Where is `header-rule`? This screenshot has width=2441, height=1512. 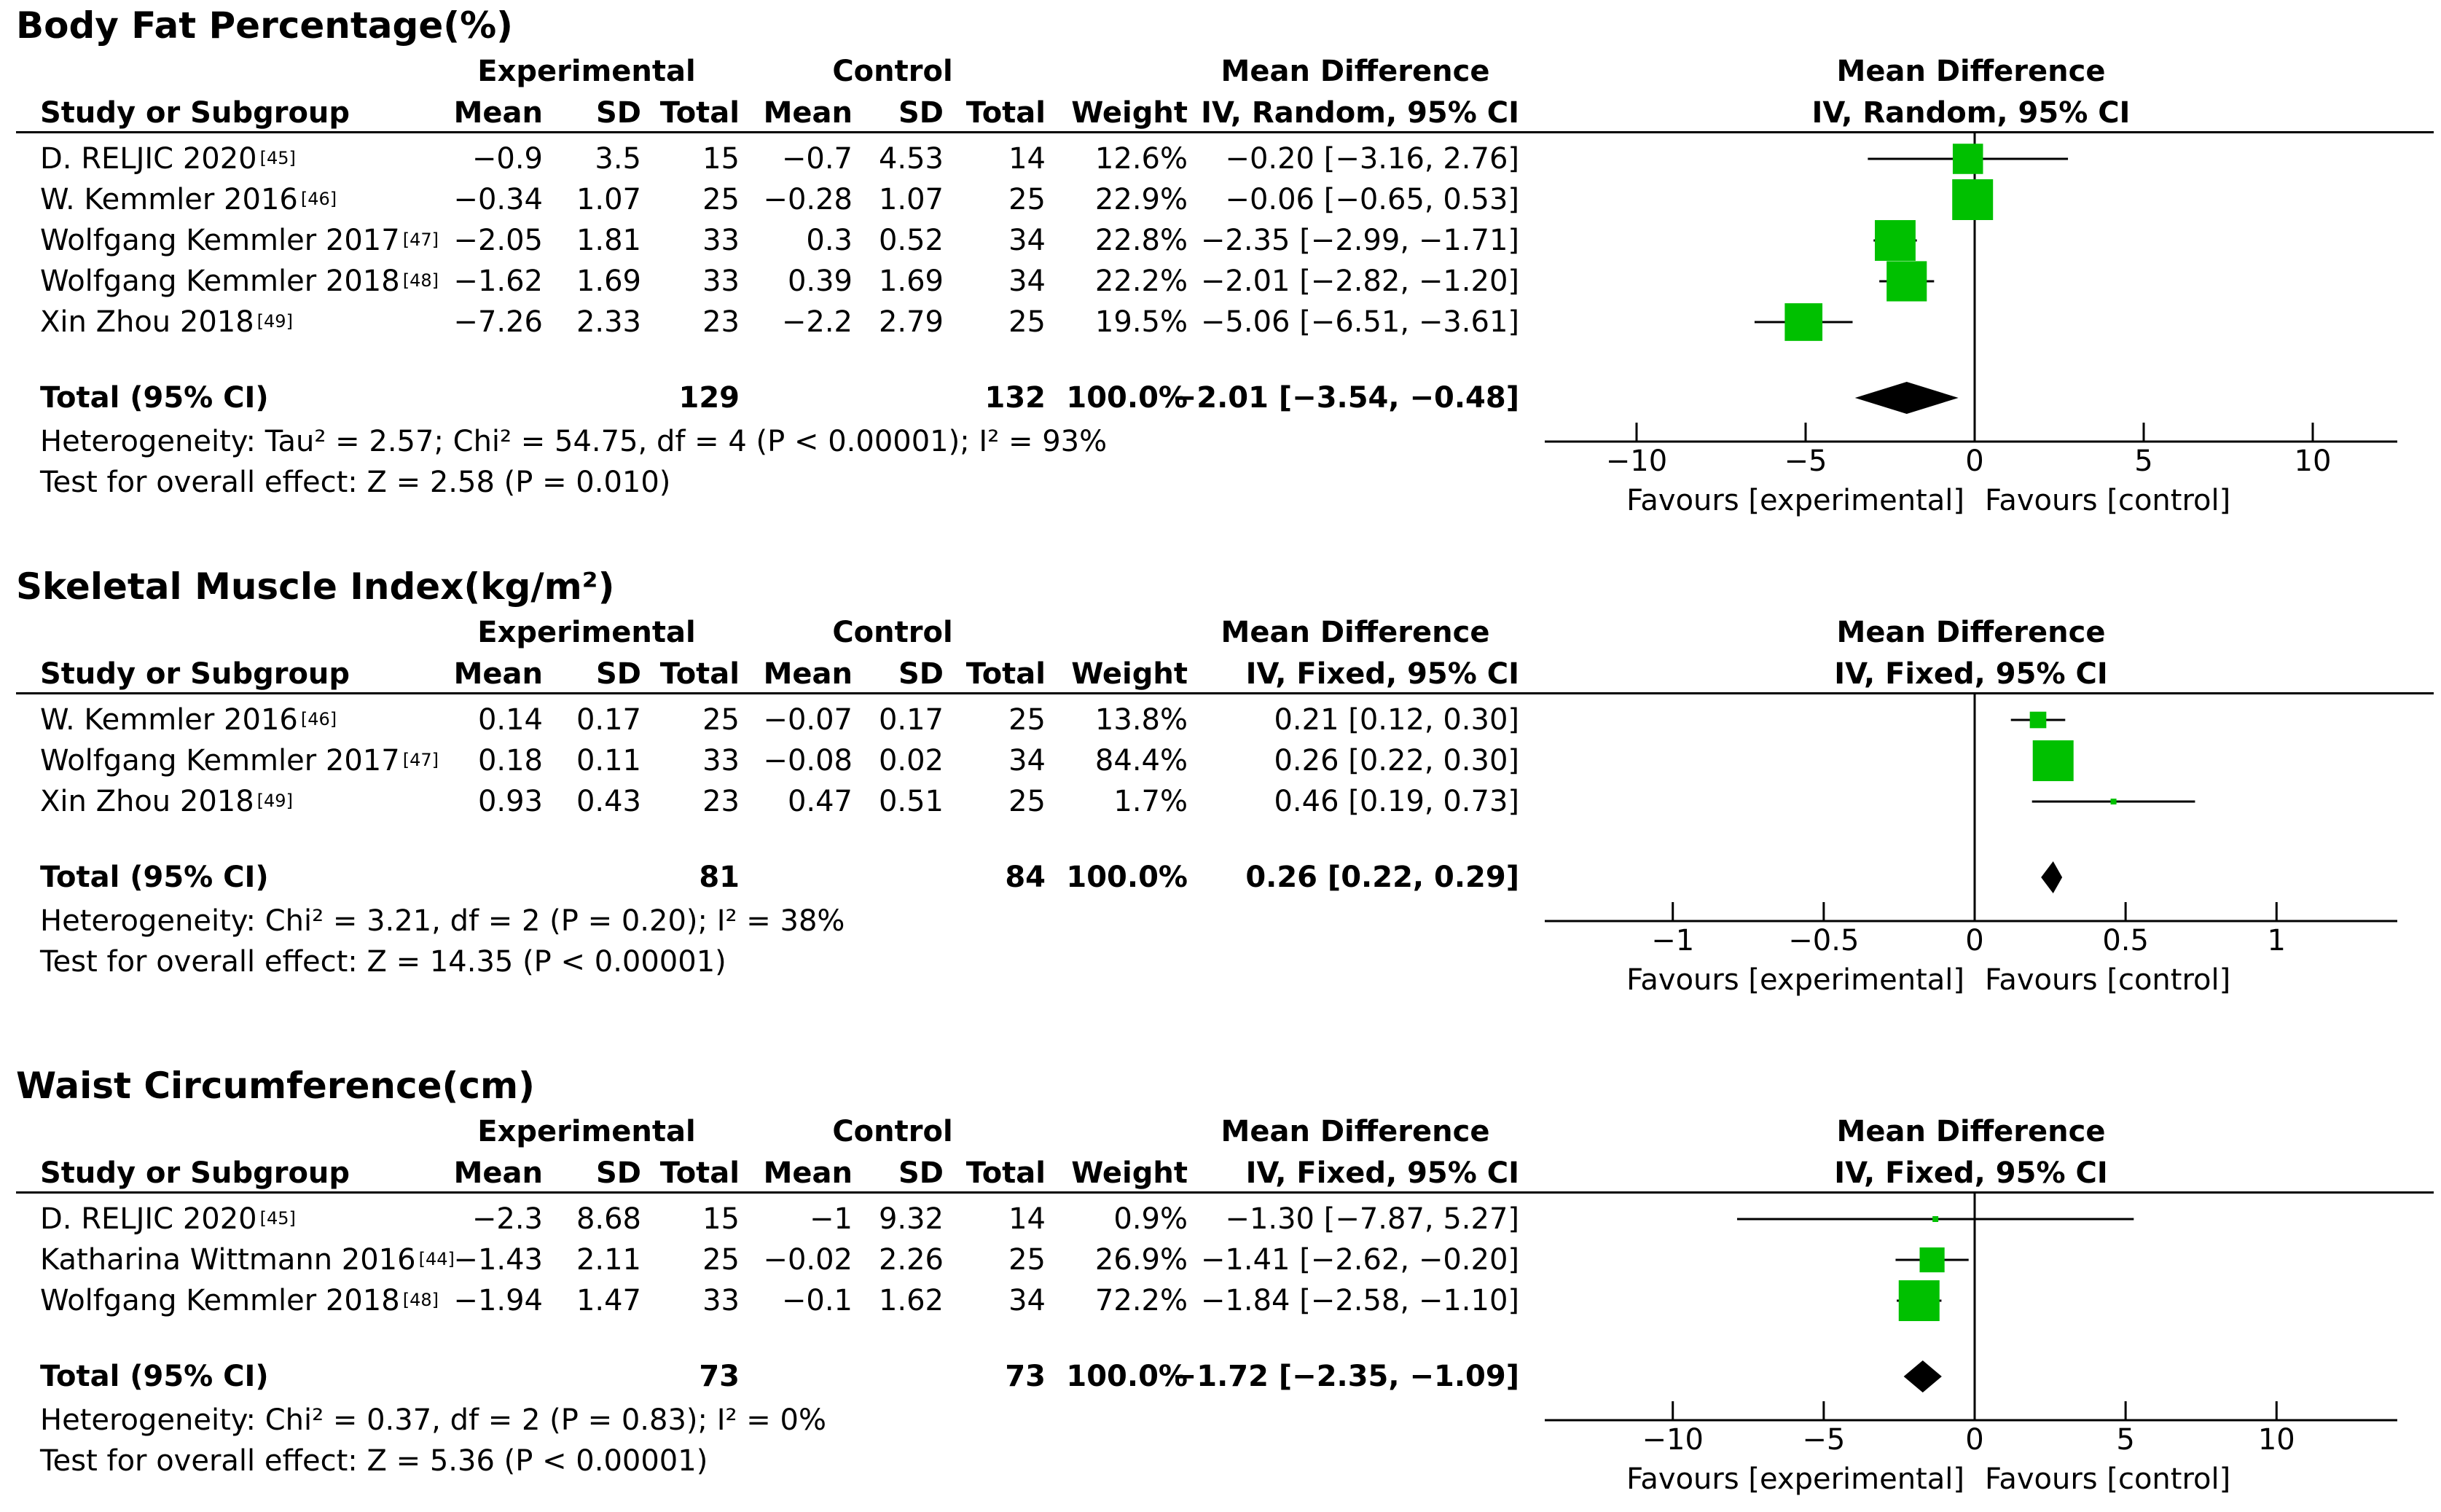 header-rule is located at coordinates (1225, 1193).